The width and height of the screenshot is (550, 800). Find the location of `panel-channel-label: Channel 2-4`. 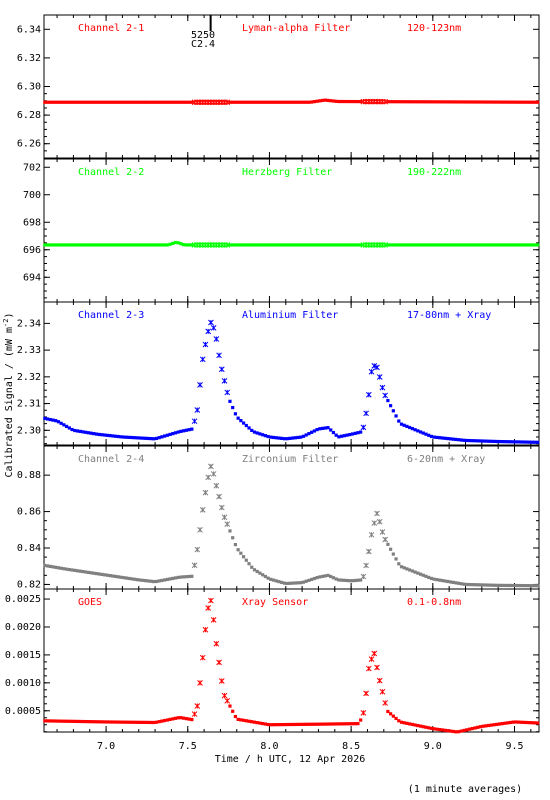

panel-channel-label: Channel 2-4 is located at coordinates (111, 459).